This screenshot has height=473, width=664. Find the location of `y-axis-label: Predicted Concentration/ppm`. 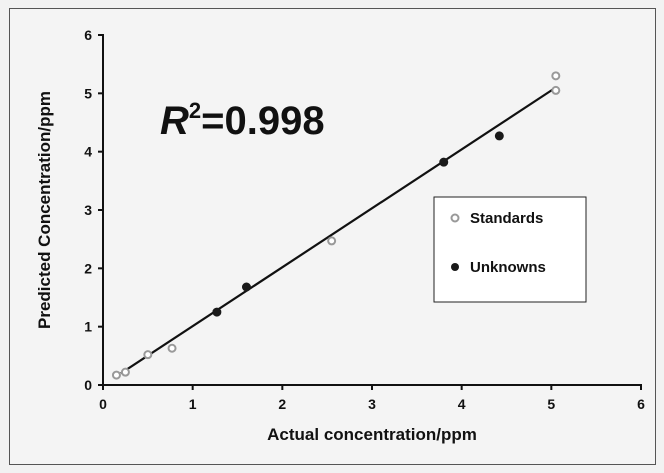

y-axis-label: Predicted Concentration/ppm is located at coordinates (44, 210).